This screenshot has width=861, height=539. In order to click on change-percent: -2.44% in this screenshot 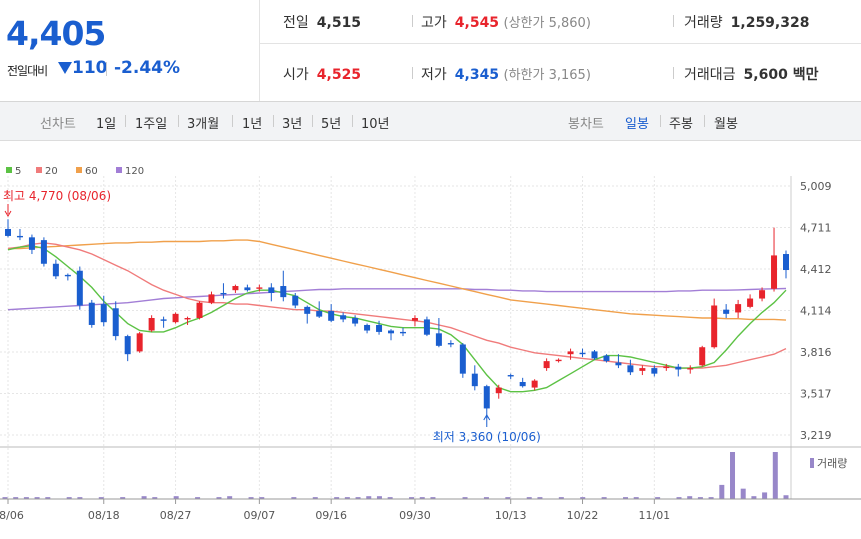, I will do `click(147, 68)`.